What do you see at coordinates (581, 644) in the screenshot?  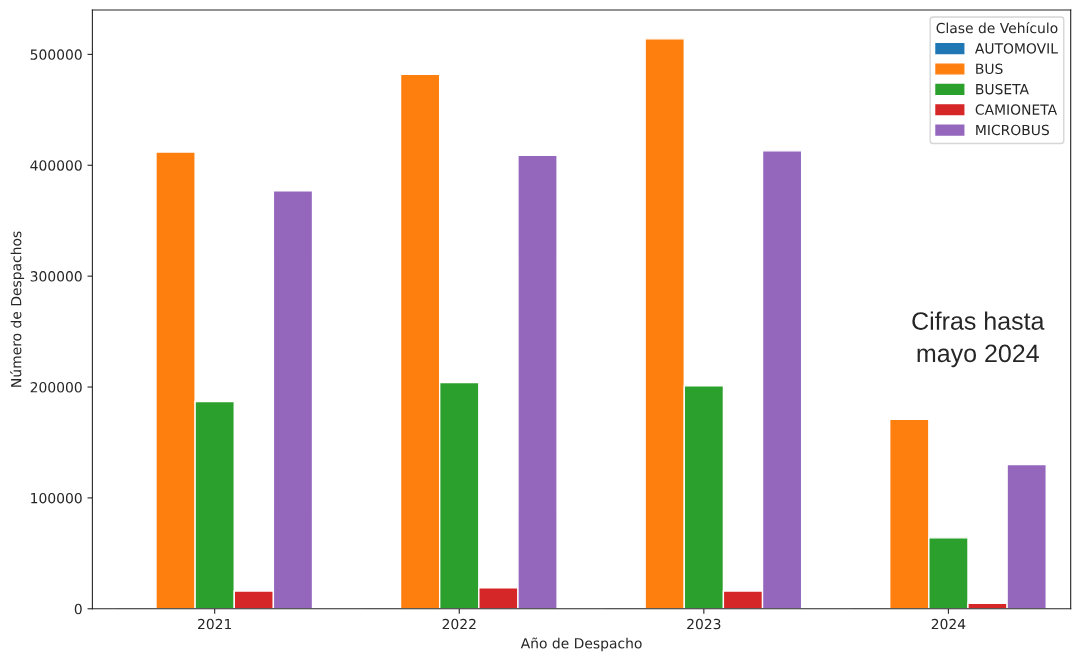 I see `x-axis-title: Año de Despacho` at bounding box center [581, 644].